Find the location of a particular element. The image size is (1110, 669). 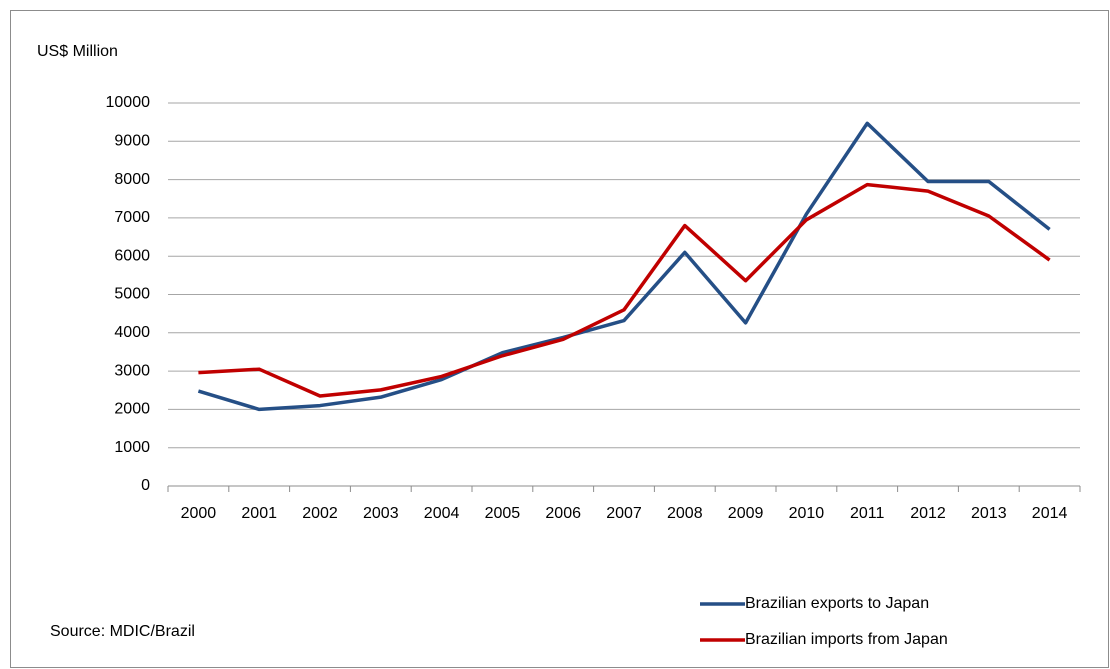

y-tick-label: 2000 is located at coordinates (132, 409).